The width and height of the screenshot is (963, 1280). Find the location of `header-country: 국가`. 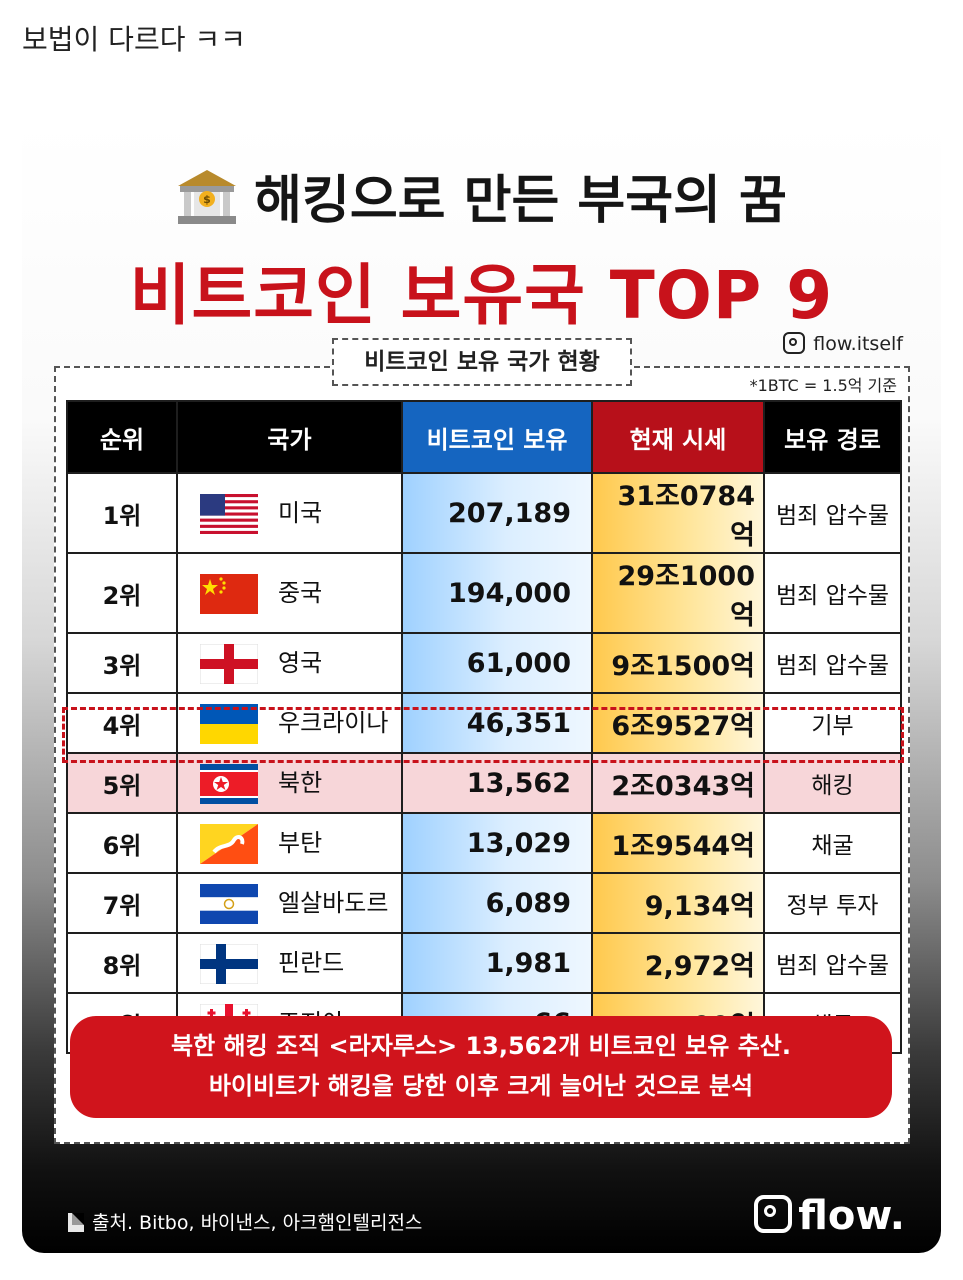

header-country: 국가 is located at coordinates (289, 437).